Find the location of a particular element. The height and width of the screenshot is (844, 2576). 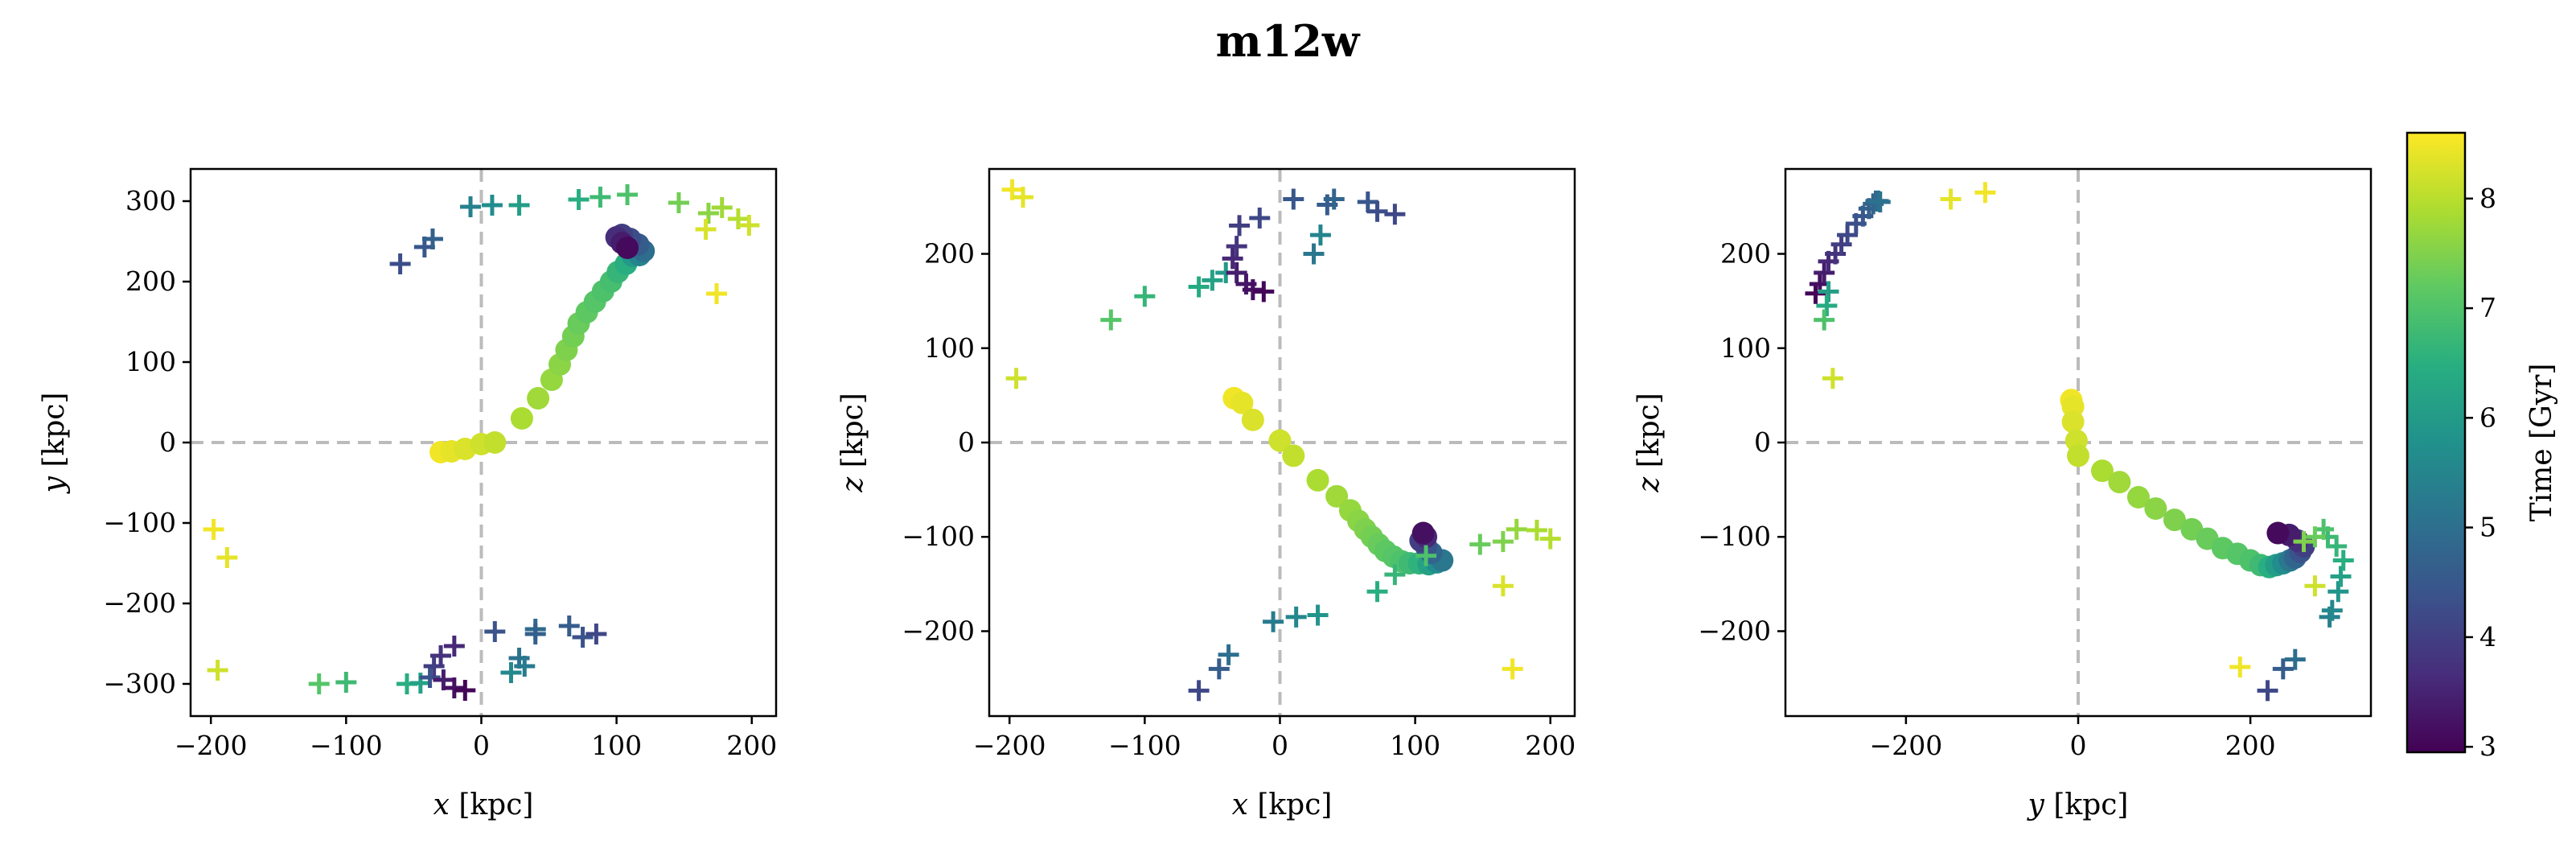

colorbar-tick-label: 8 is located at coordinates (2487, 198).